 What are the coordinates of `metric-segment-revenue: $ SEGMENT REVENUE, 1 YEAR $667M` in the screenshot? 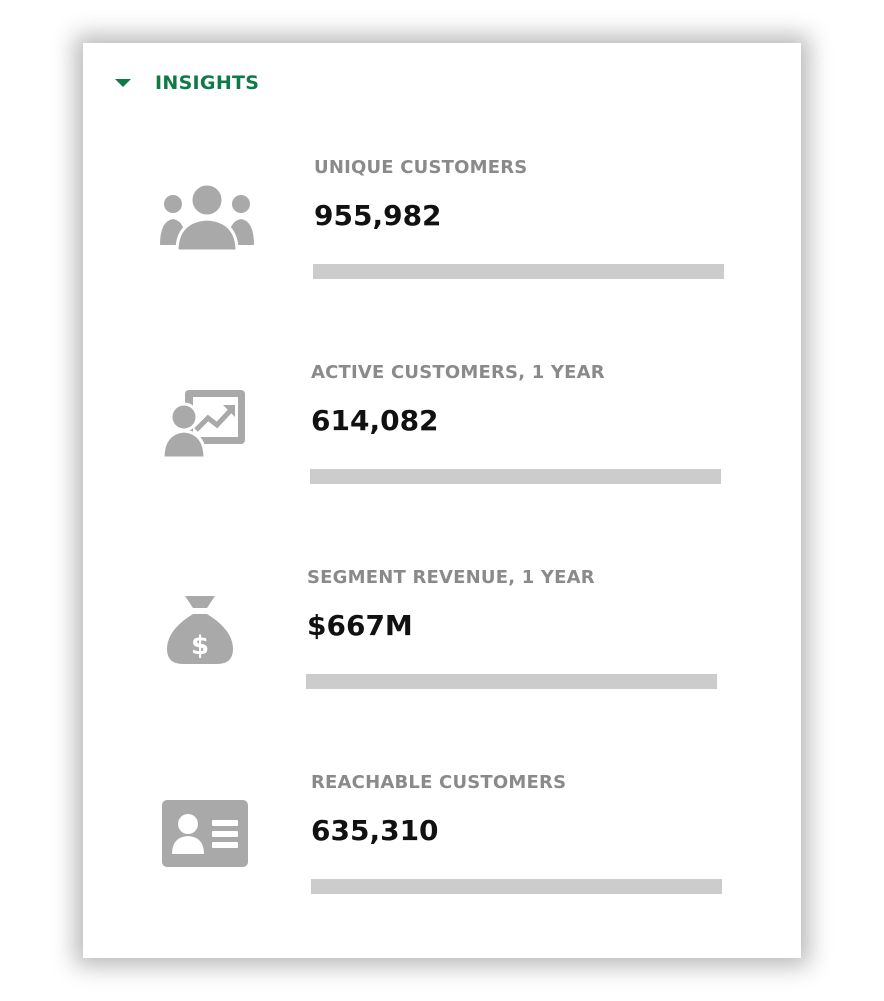 It's located at (442, 638).